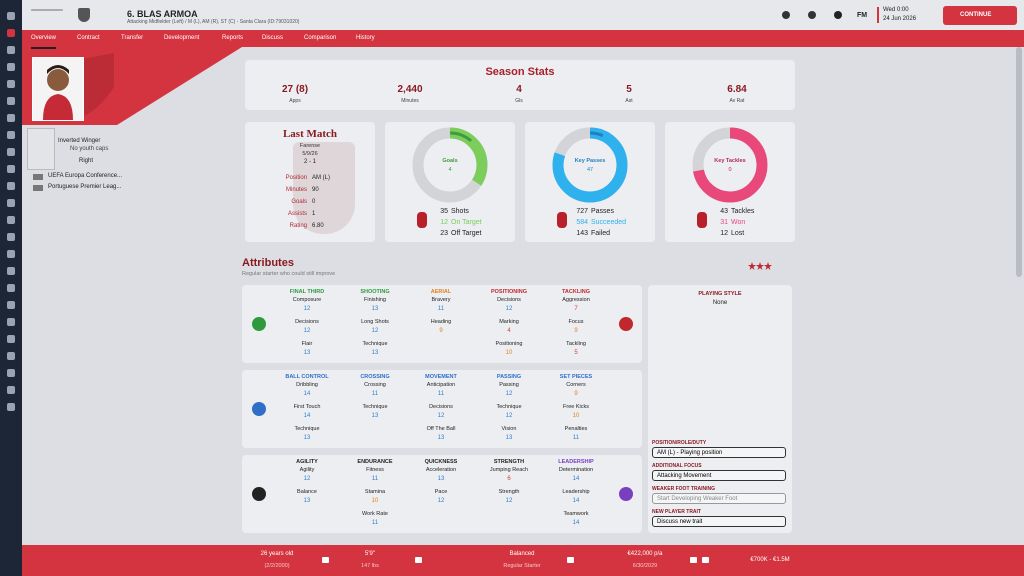 Image resolution: width=1024 pixels, height=576 pixels. What do you see at coordinates (88, 38) in the screenshot?
I see `nav-tab: Contract` at bounding box center [88, 38].